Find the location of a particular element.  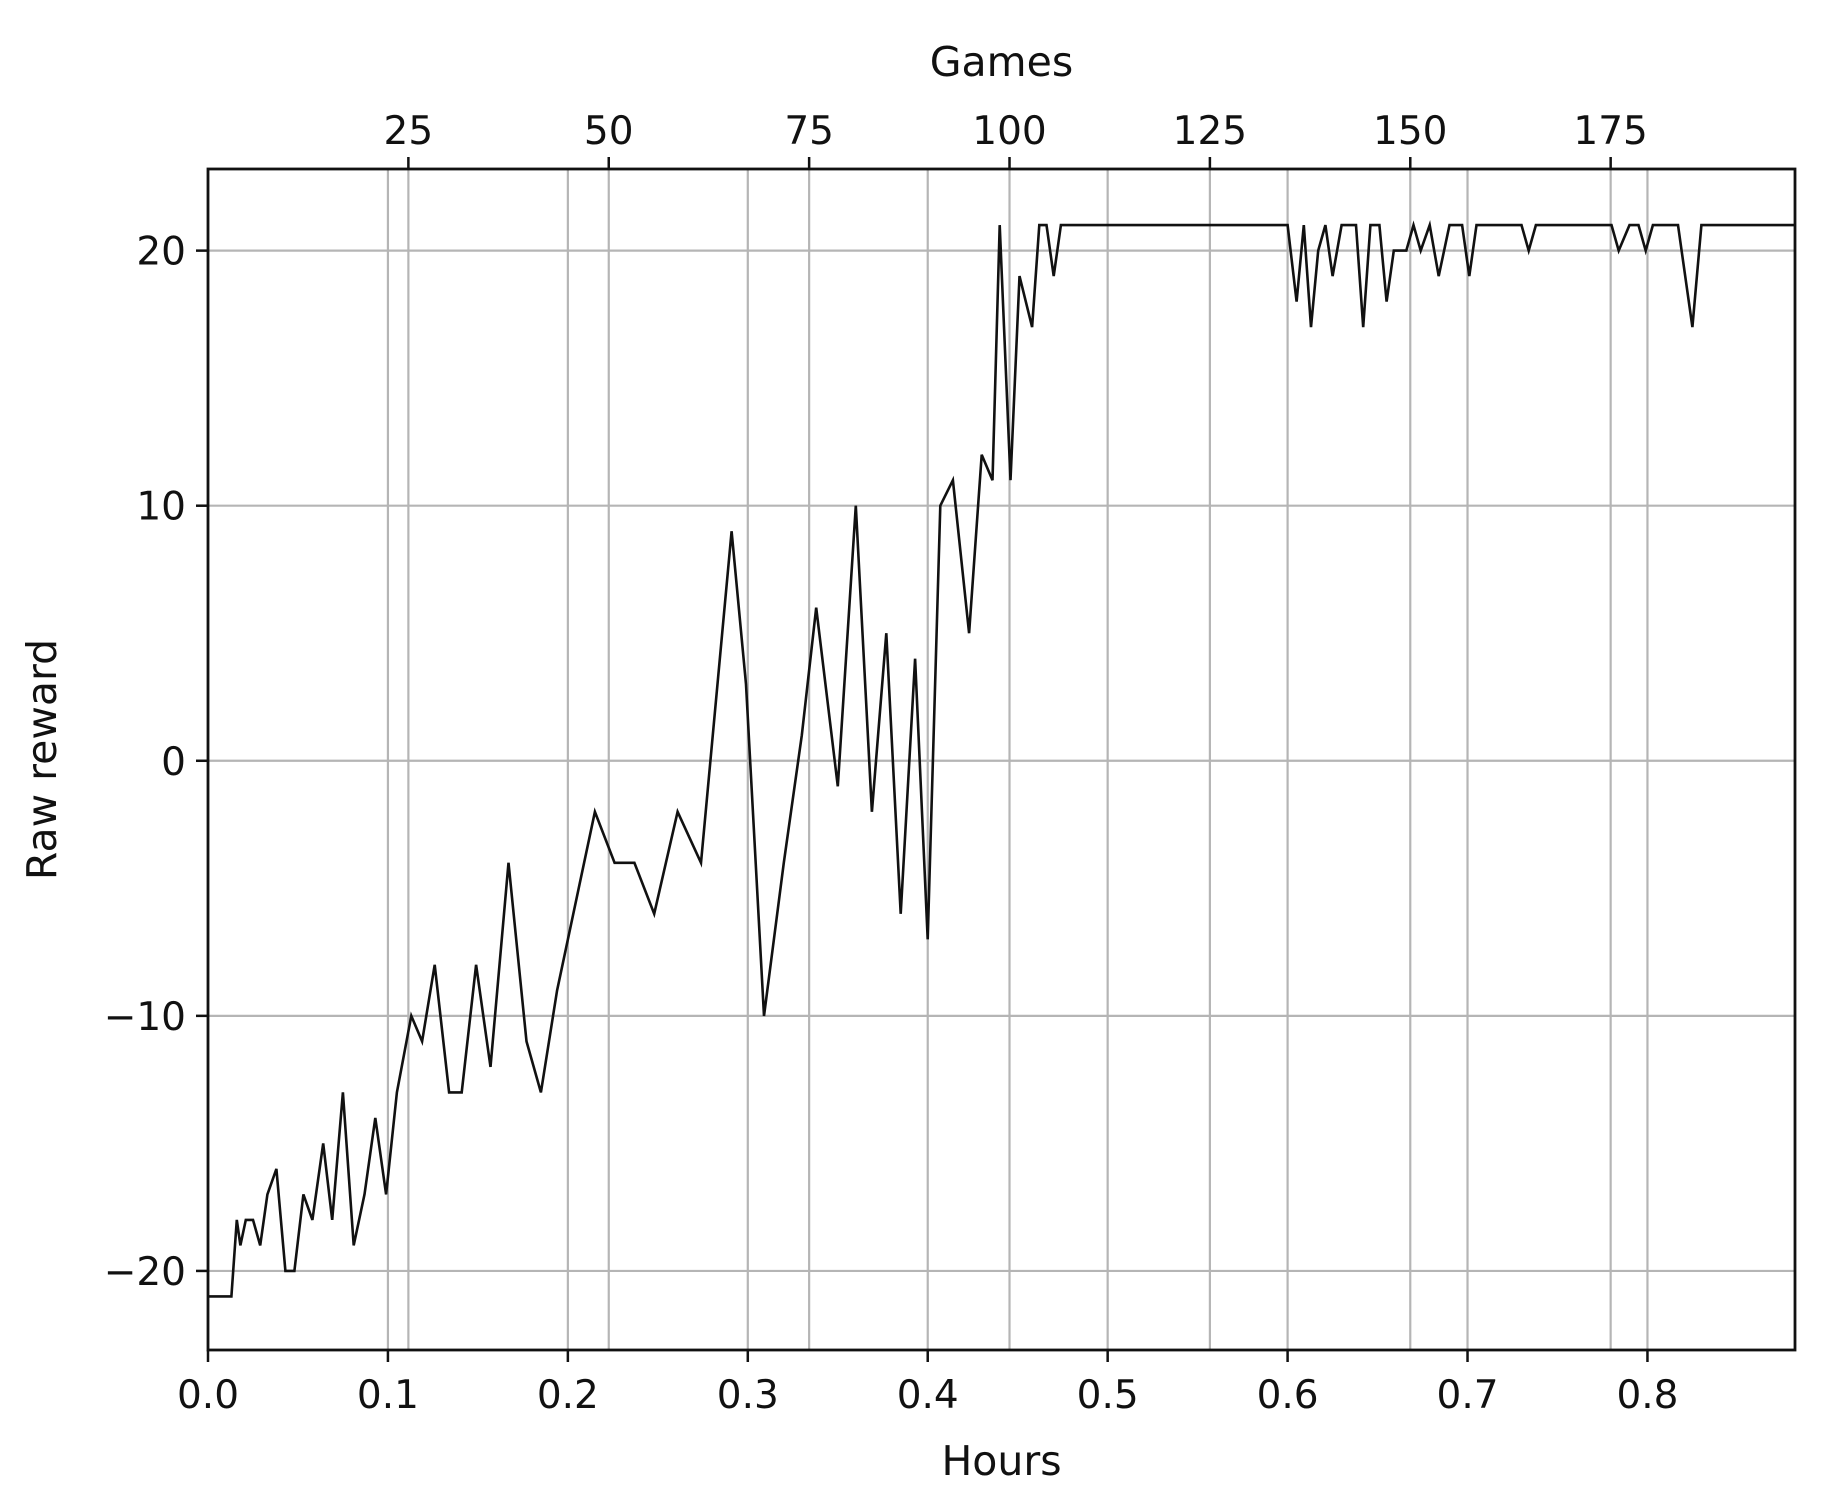

y-tick-label: −20 is located at coordinates (145, 1272).